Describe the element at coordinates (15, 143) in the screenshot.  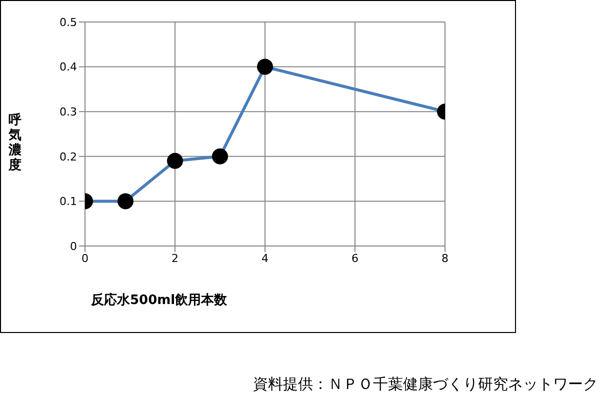
I see `y-axis-title: 呼気濃度` at that location.